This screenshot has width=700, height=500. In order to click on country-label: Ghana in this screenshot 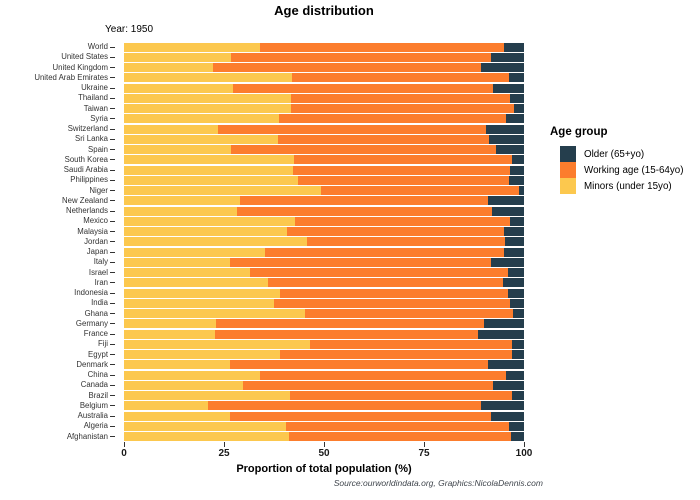, I will do `click(96, 313)`.